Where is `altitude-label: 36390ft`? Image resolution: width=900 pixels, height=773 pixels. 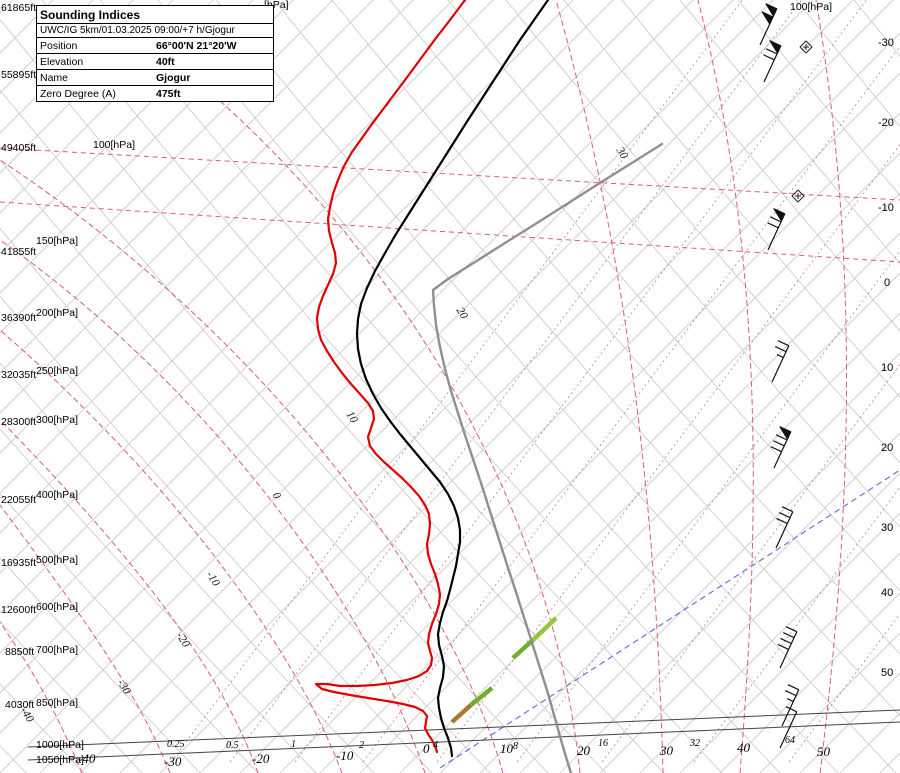 altitude-label: 36390ft is located at coordinates (19, 318).